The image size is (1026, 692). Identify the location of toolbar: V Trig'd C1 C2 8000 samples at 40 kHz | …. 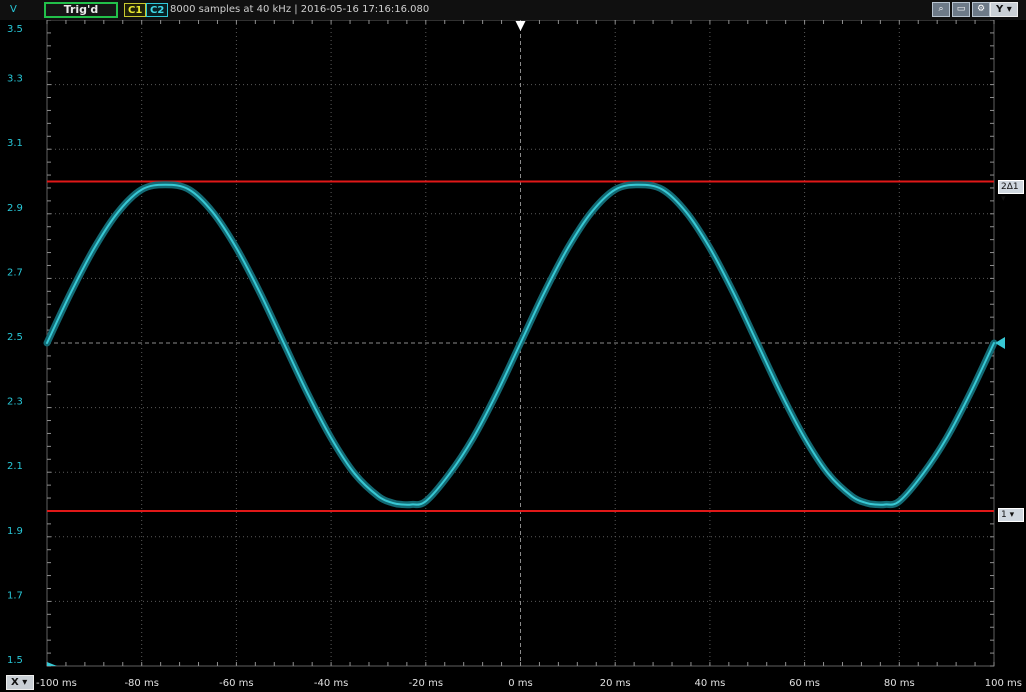
(513, 10).